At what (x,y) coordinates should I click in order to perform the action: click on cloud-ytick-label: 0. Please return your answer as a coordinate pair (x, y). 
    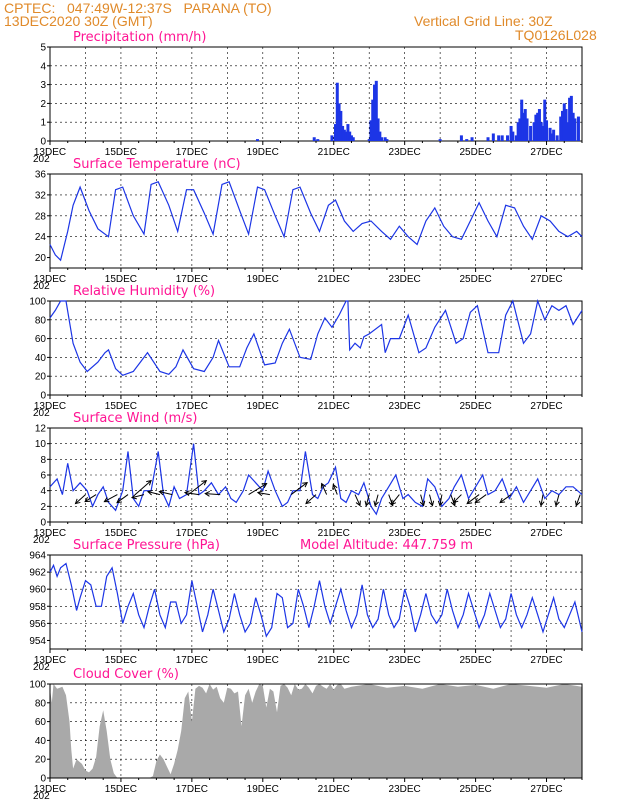
    Looking at the image, I should click on (43, 779).